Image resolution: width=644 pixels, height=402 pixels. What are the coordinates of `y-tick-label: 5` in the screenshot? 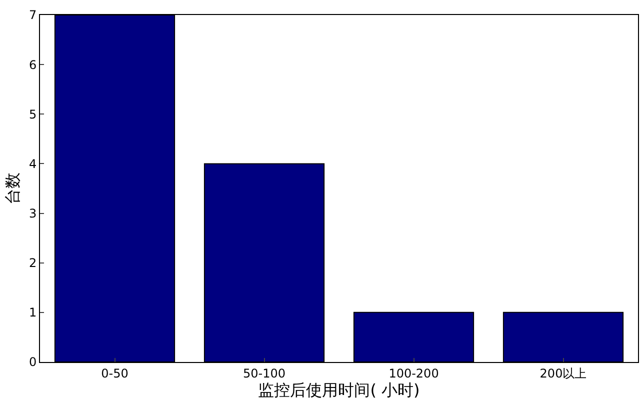 It's located at (32, 114).